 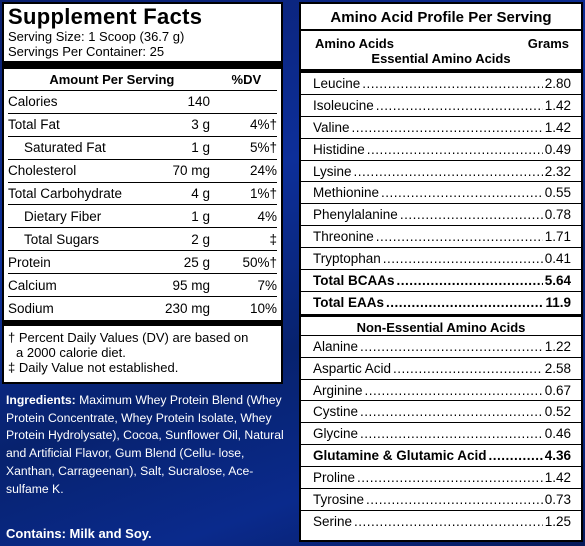 I want to click on amino-acids-col-label: Amino Acids, so click(x=354, y=43).